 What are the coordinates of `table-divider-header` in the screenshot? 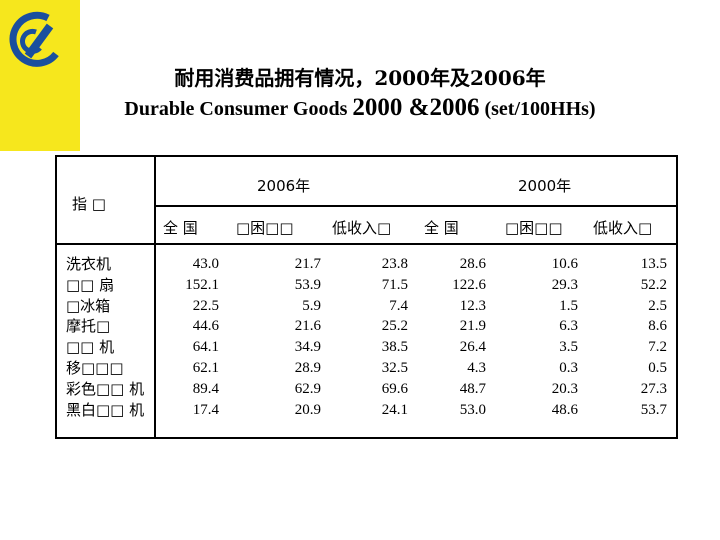 It's located at (415, 206).